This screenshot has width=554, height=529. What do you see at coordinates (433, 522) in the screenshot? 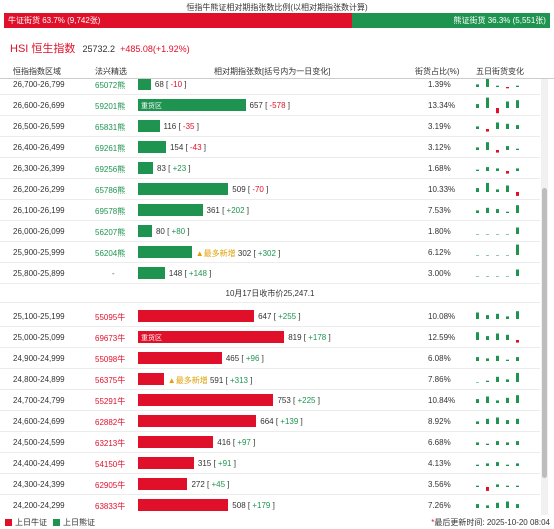
I see `update-marker: *` at bounding box center [433, 522].